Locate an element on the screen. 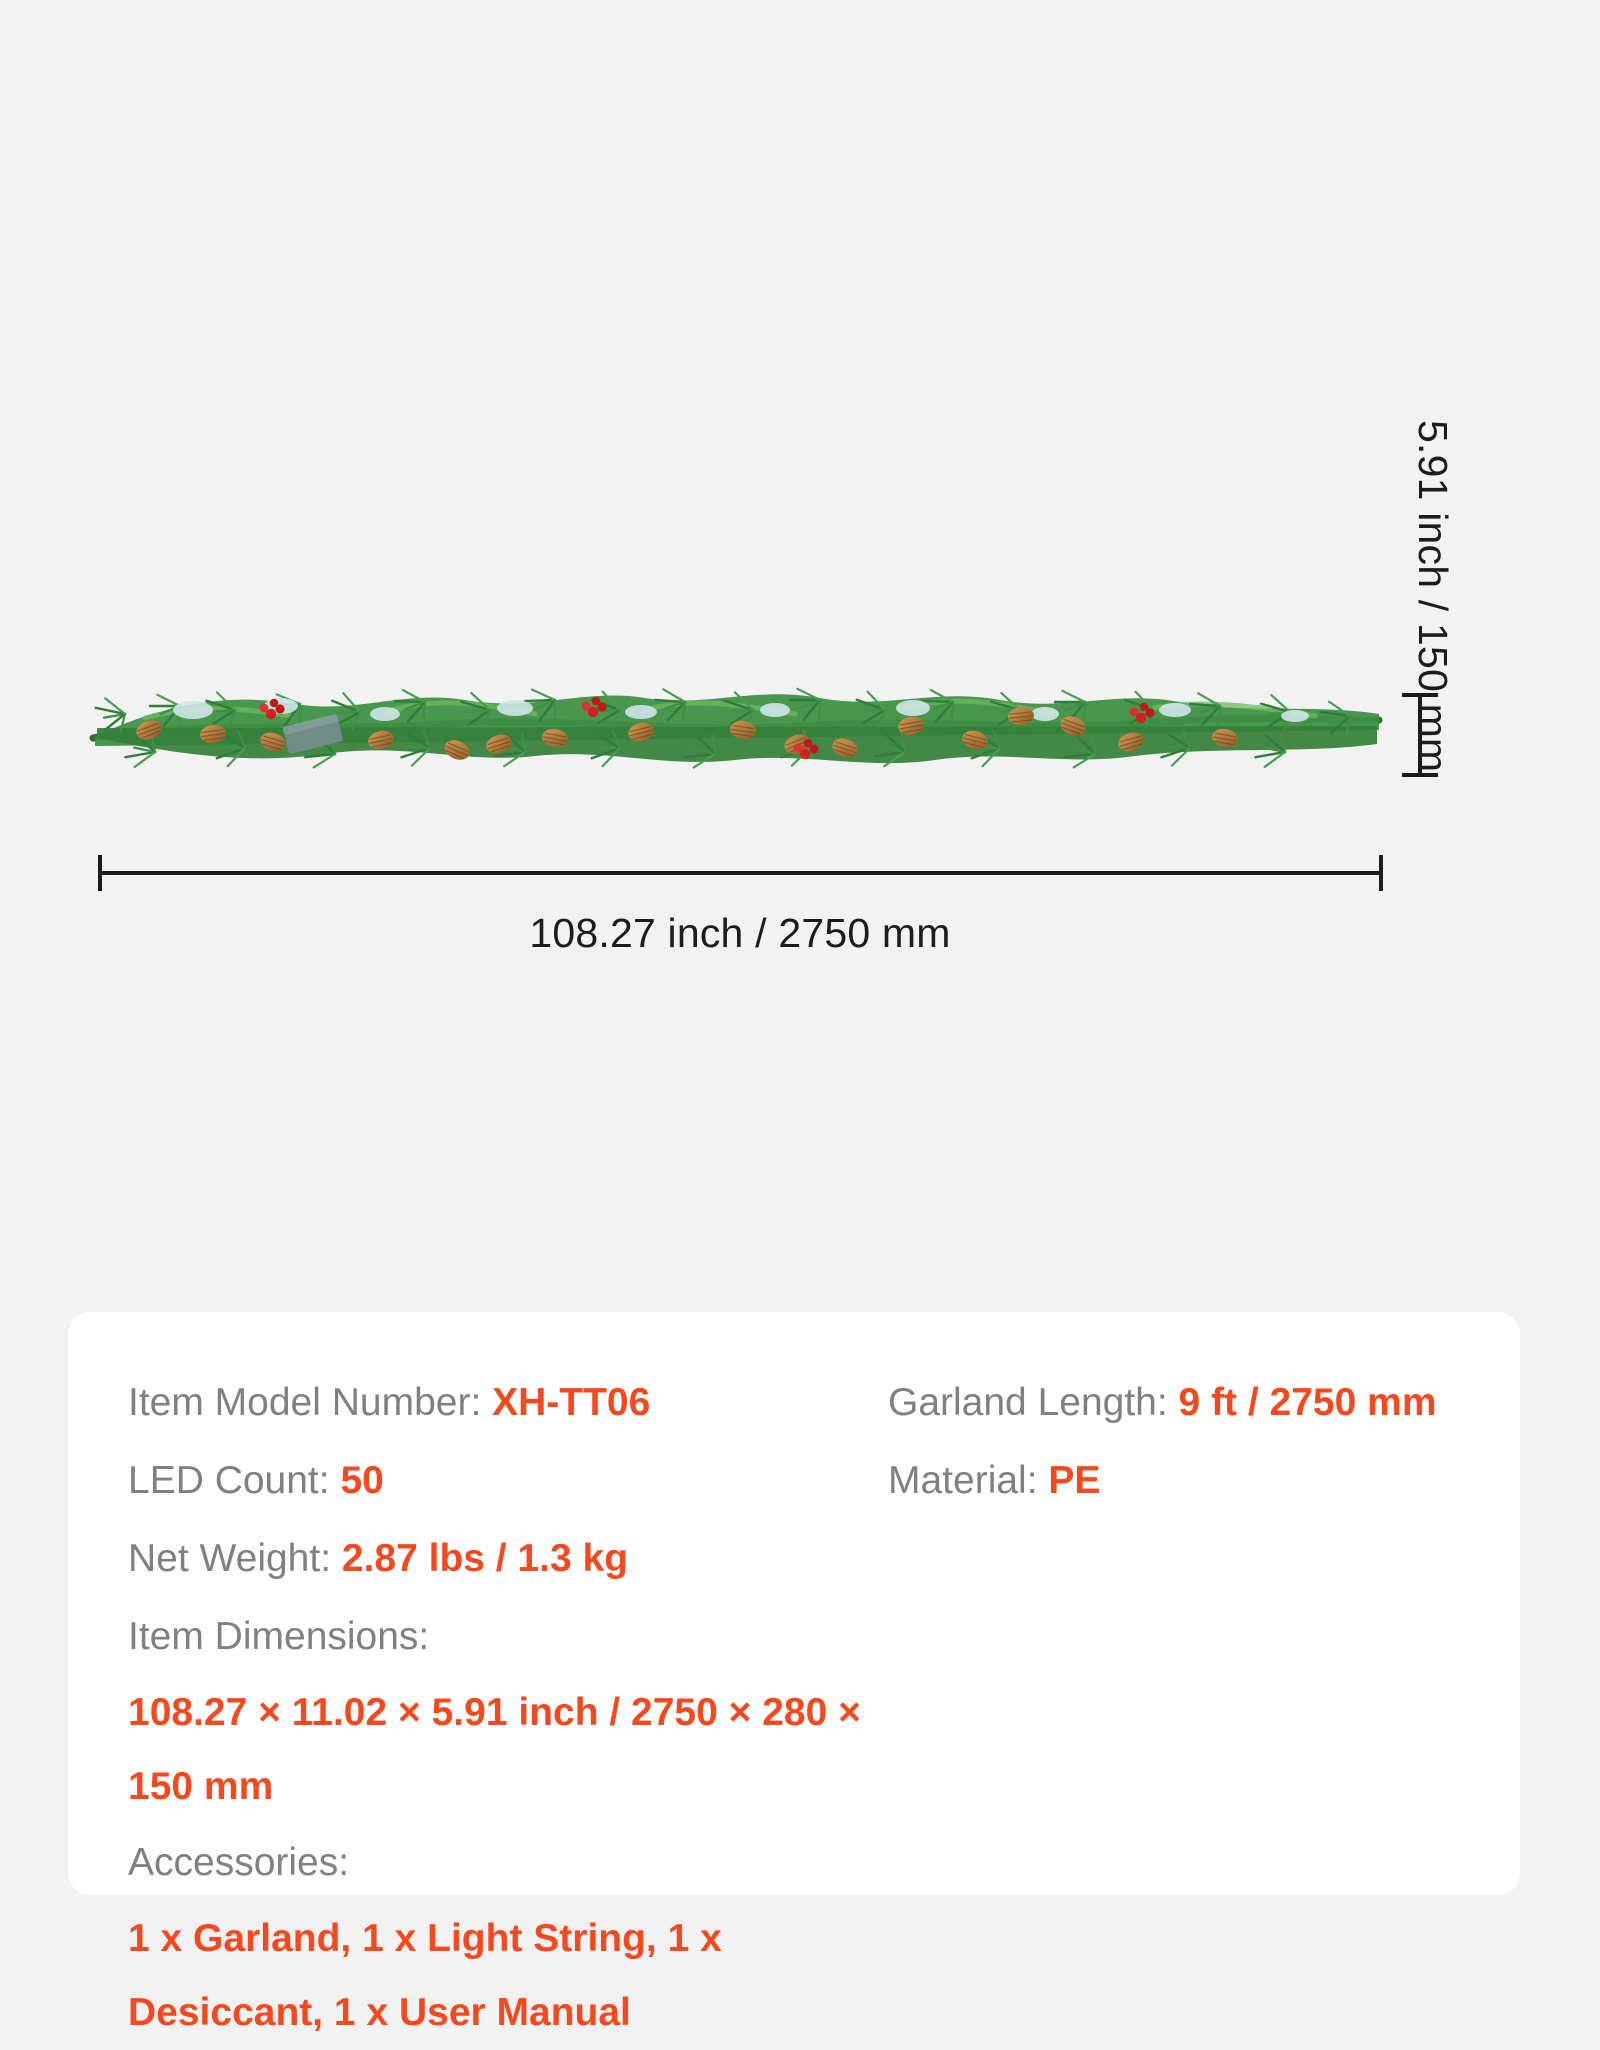 This screenshot has width=1600, height=2050. spec-label-item-dimensions: Item Dimensions: is located at coordinates (279, 1636).